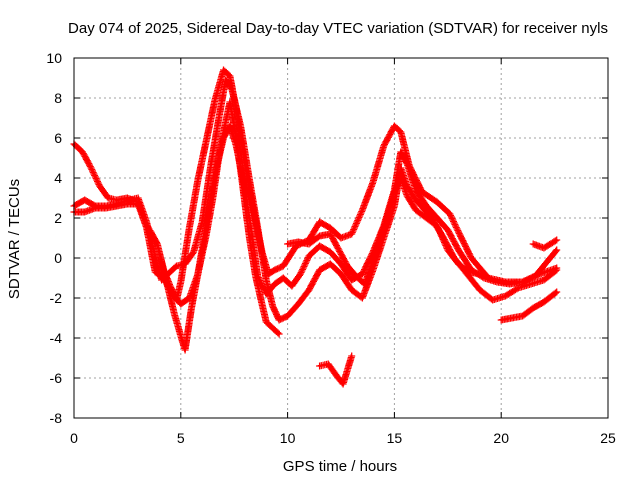 The width and height of the screenshot is (640, 480). I want to click on x-tick-label: 15, so click(395, 438).